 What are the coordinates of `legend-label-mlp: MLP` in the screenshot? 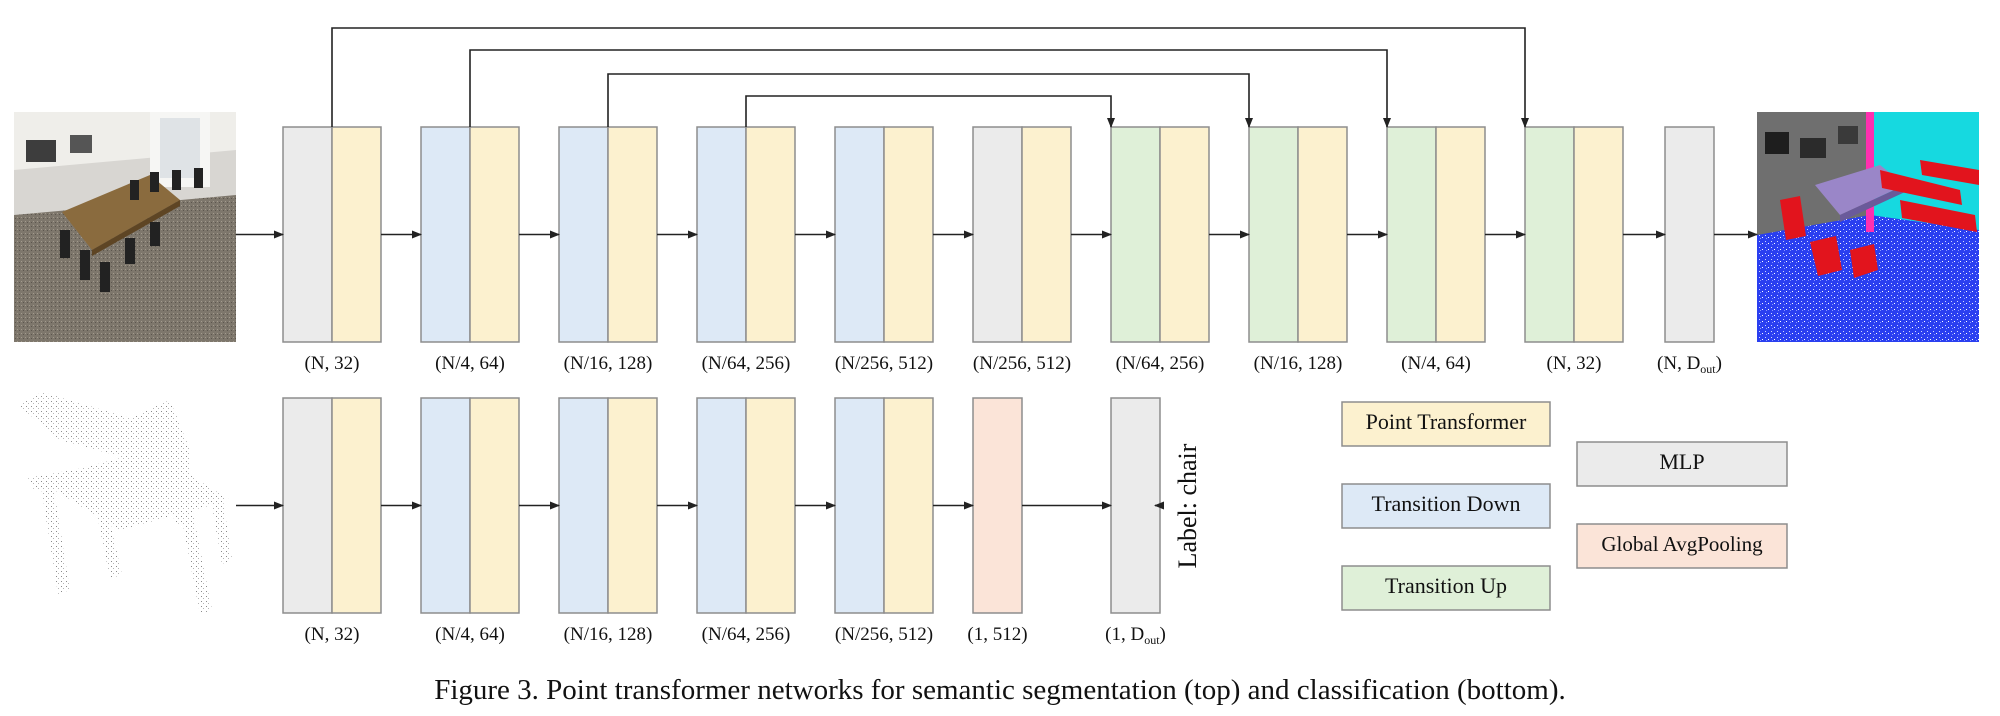 It's located at (1681, 461).